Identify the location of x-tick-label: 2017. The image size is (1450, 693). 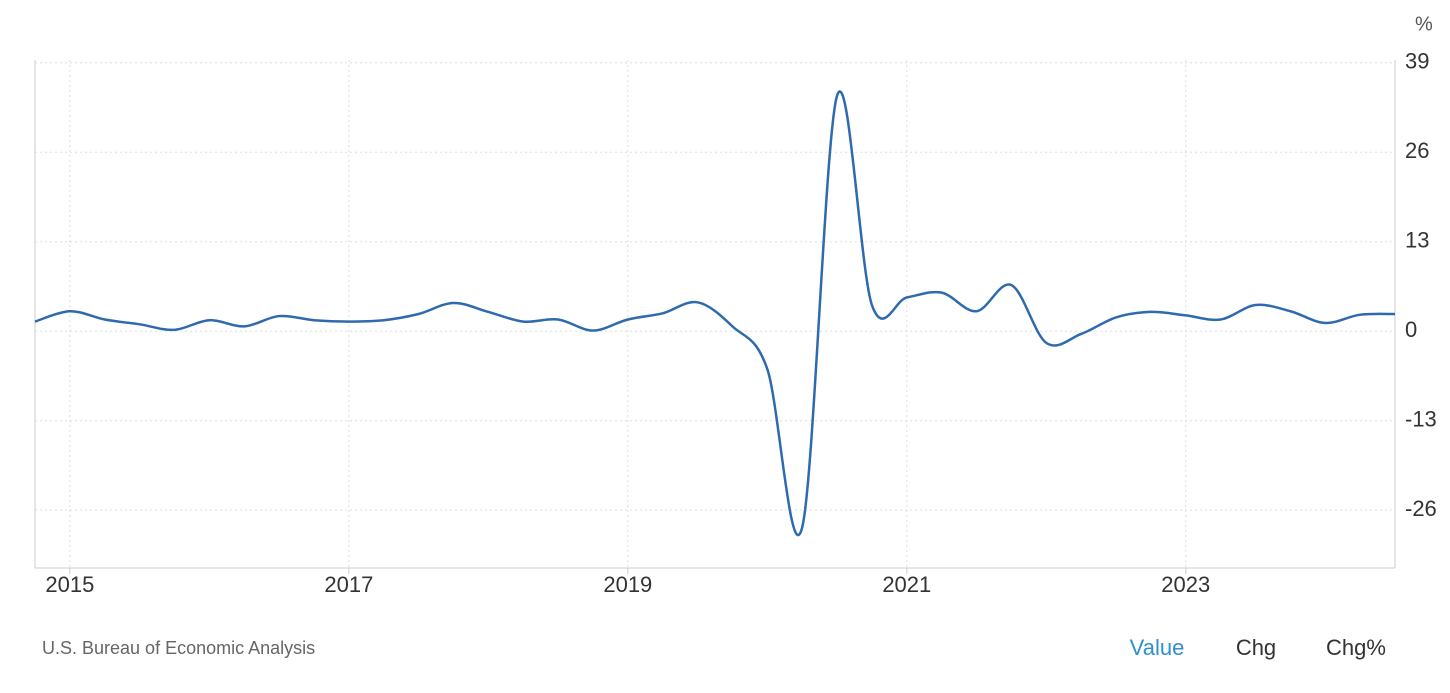
(348, 584).